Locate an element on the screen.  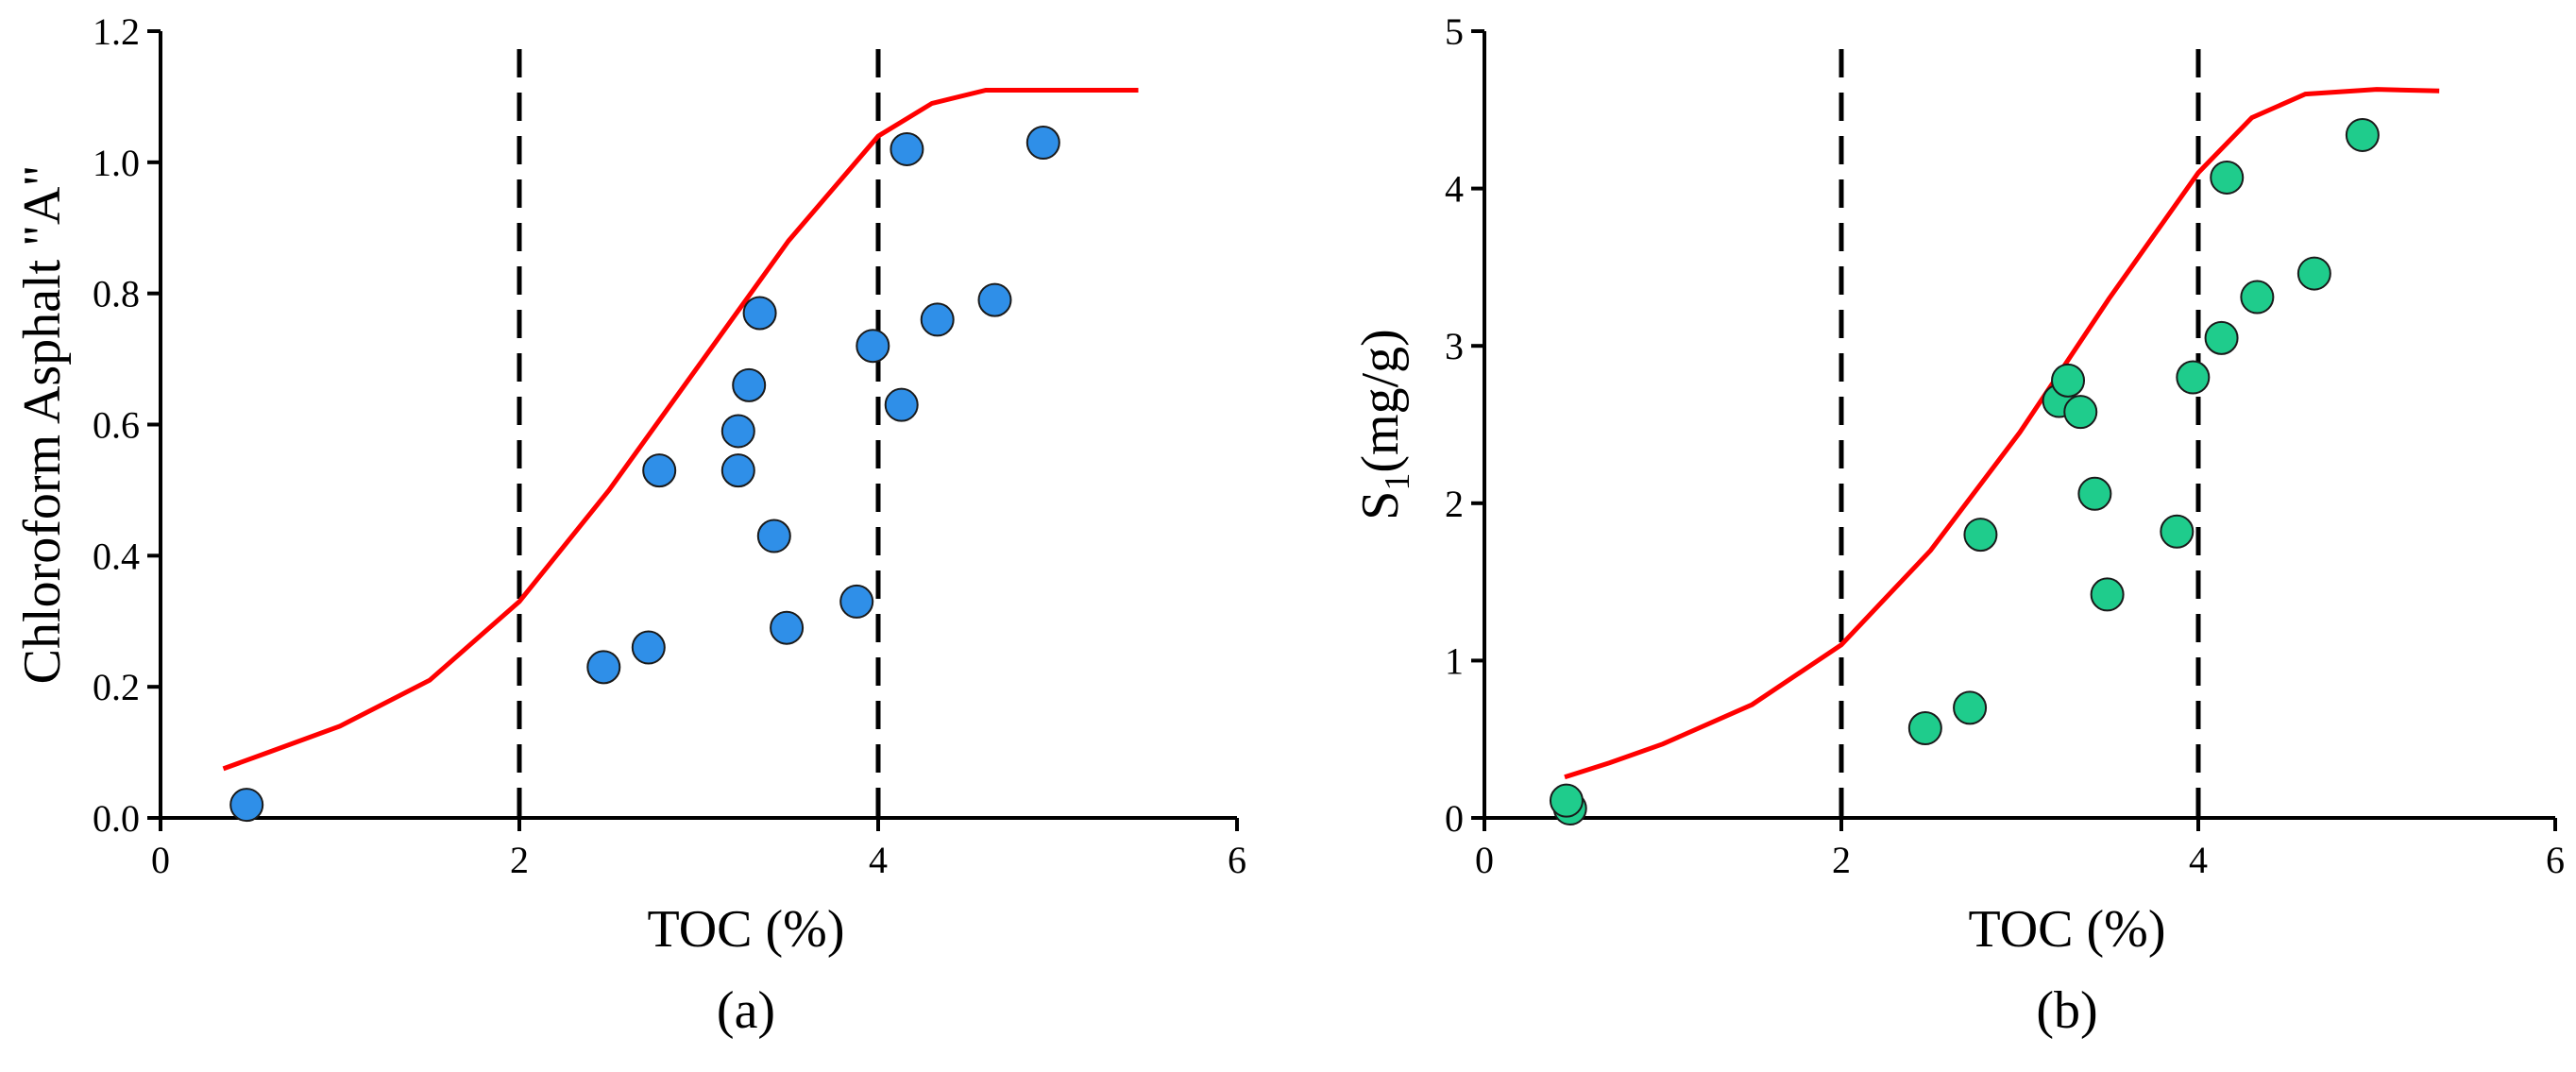
y-tick-label: 1.2 is located at coordinates (116, 31).